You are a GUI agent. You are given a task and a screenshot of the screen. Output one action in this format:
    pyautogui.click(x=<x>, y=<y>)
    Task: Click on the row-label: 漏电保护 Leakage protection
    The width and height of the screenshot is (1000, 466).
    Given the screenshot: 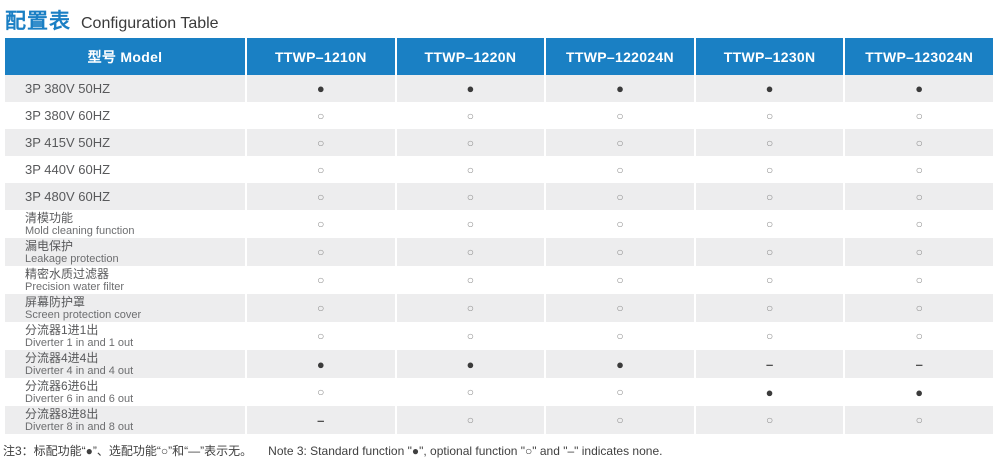 What is the action you would take?
    pyautogui.click(x=125, y=252)
    